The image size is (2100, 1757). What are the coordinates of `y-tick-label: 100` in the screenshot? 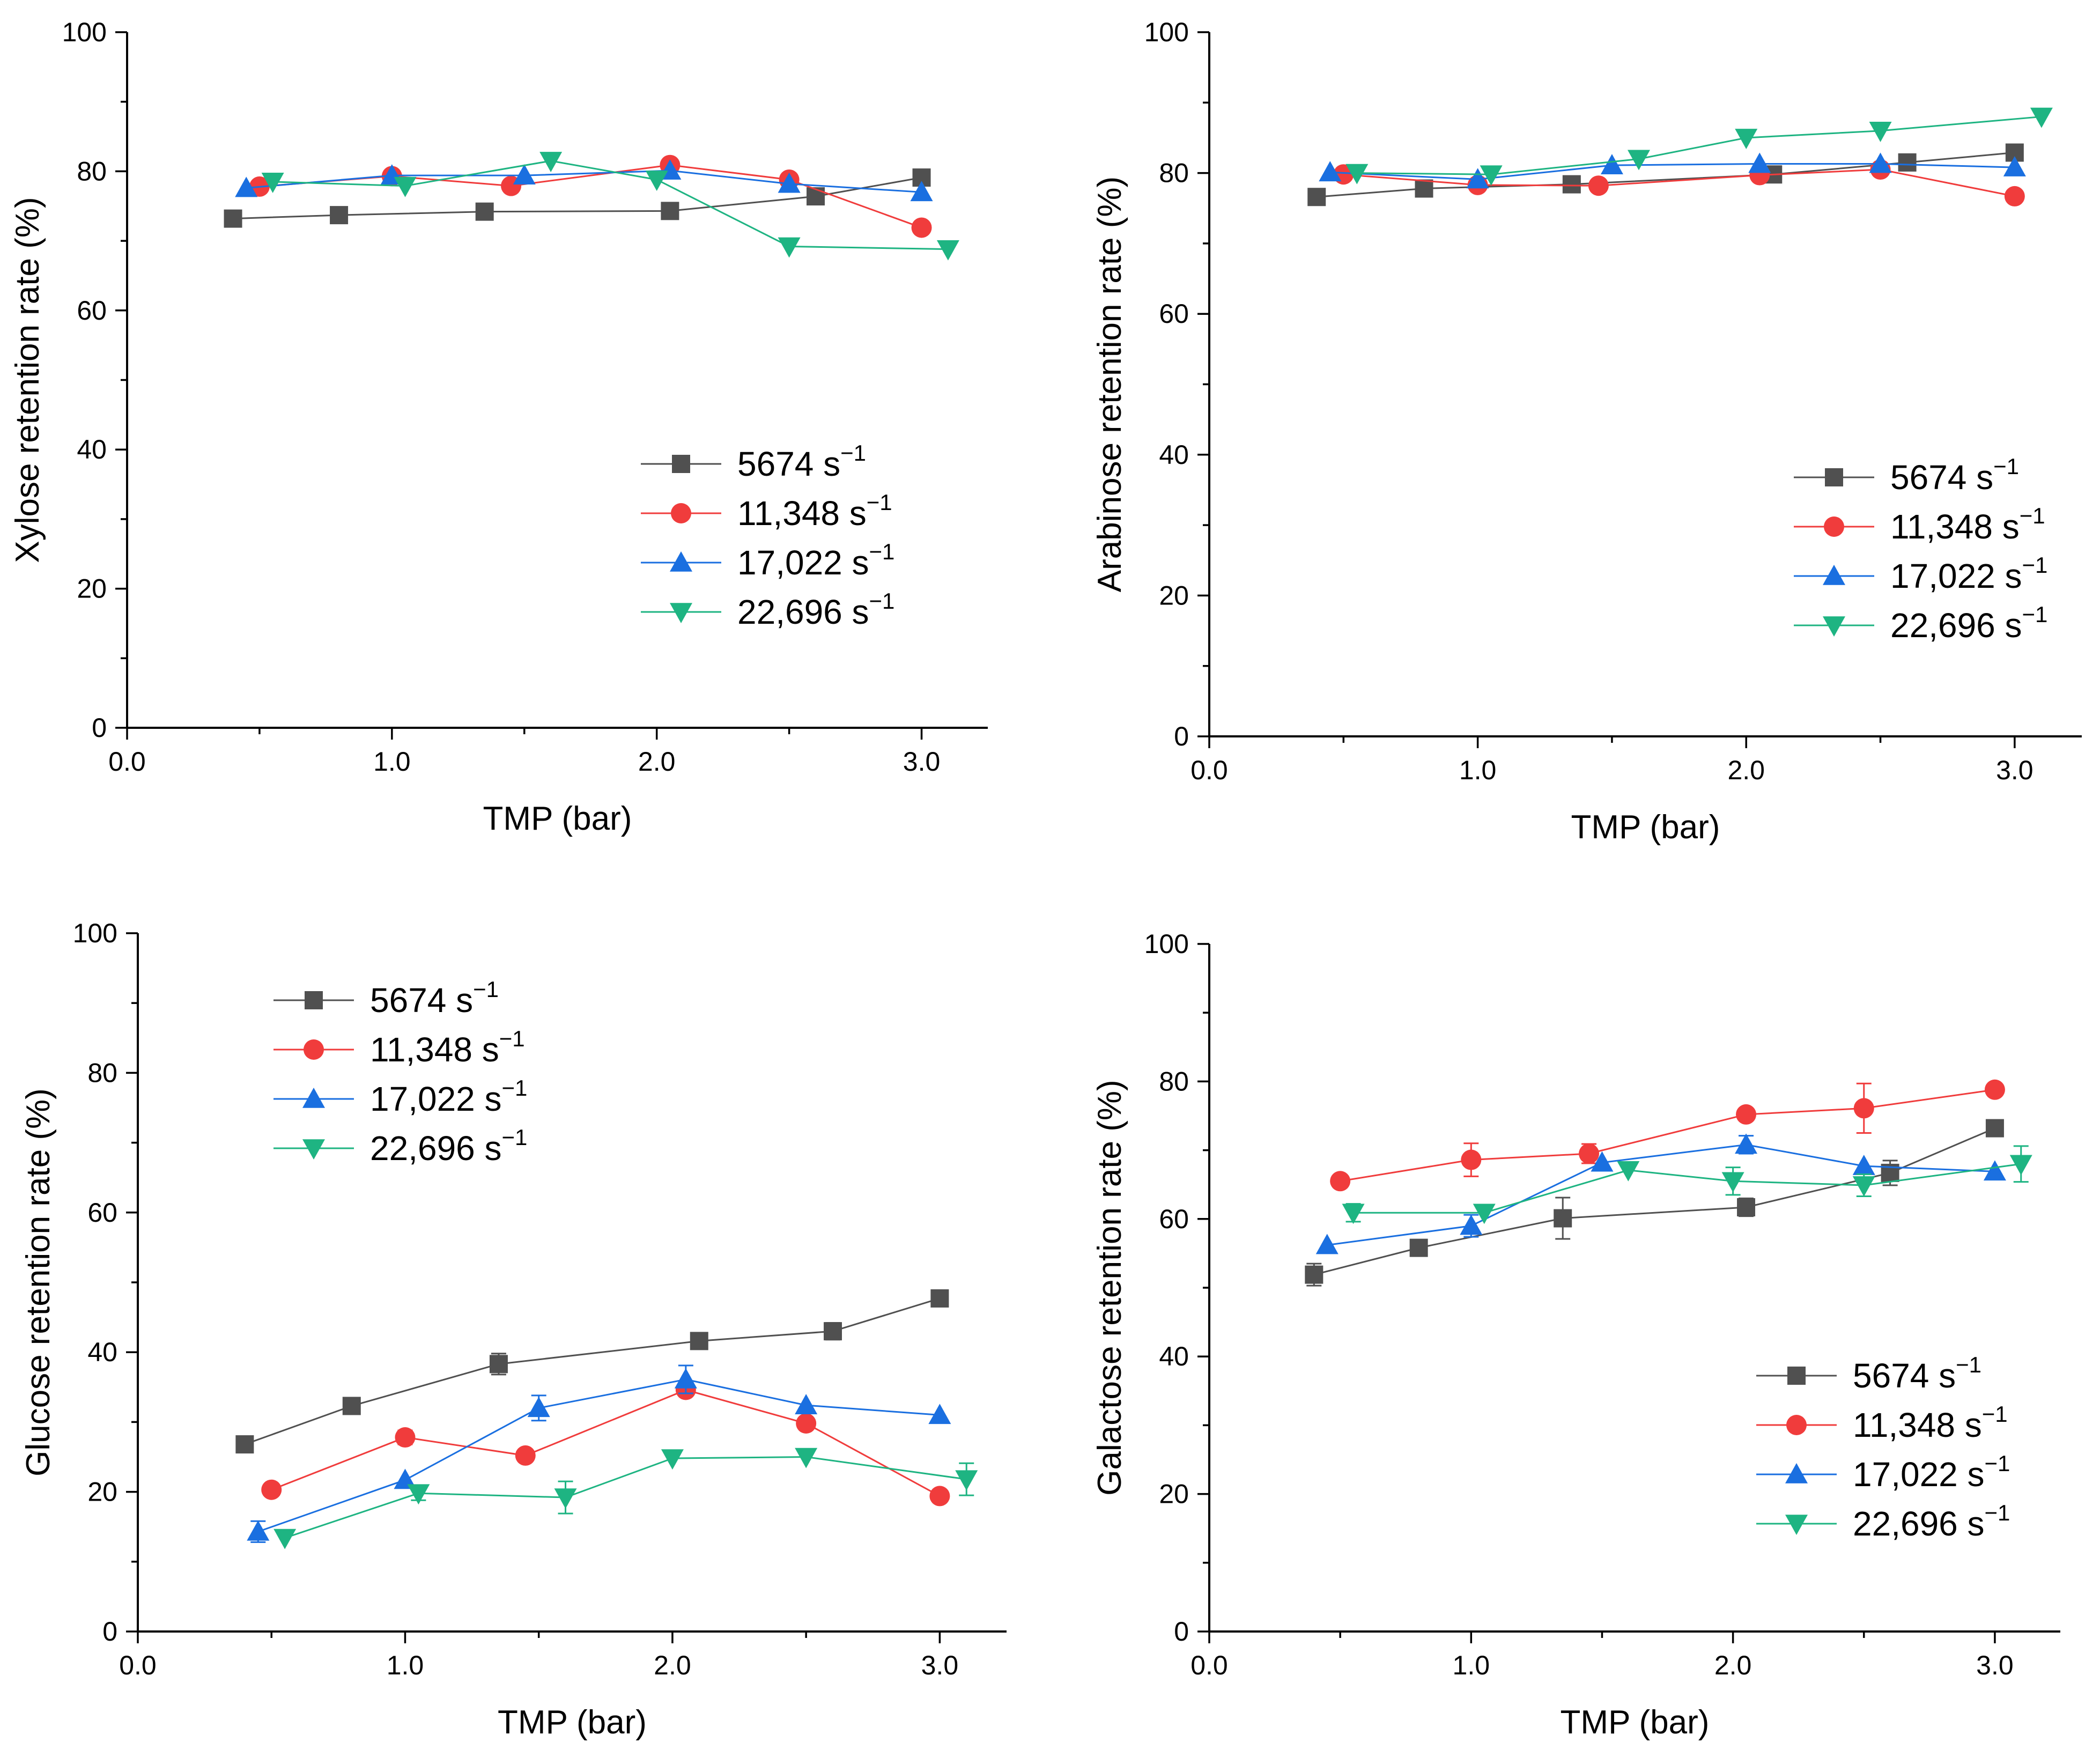 It's located at (1166, 32).